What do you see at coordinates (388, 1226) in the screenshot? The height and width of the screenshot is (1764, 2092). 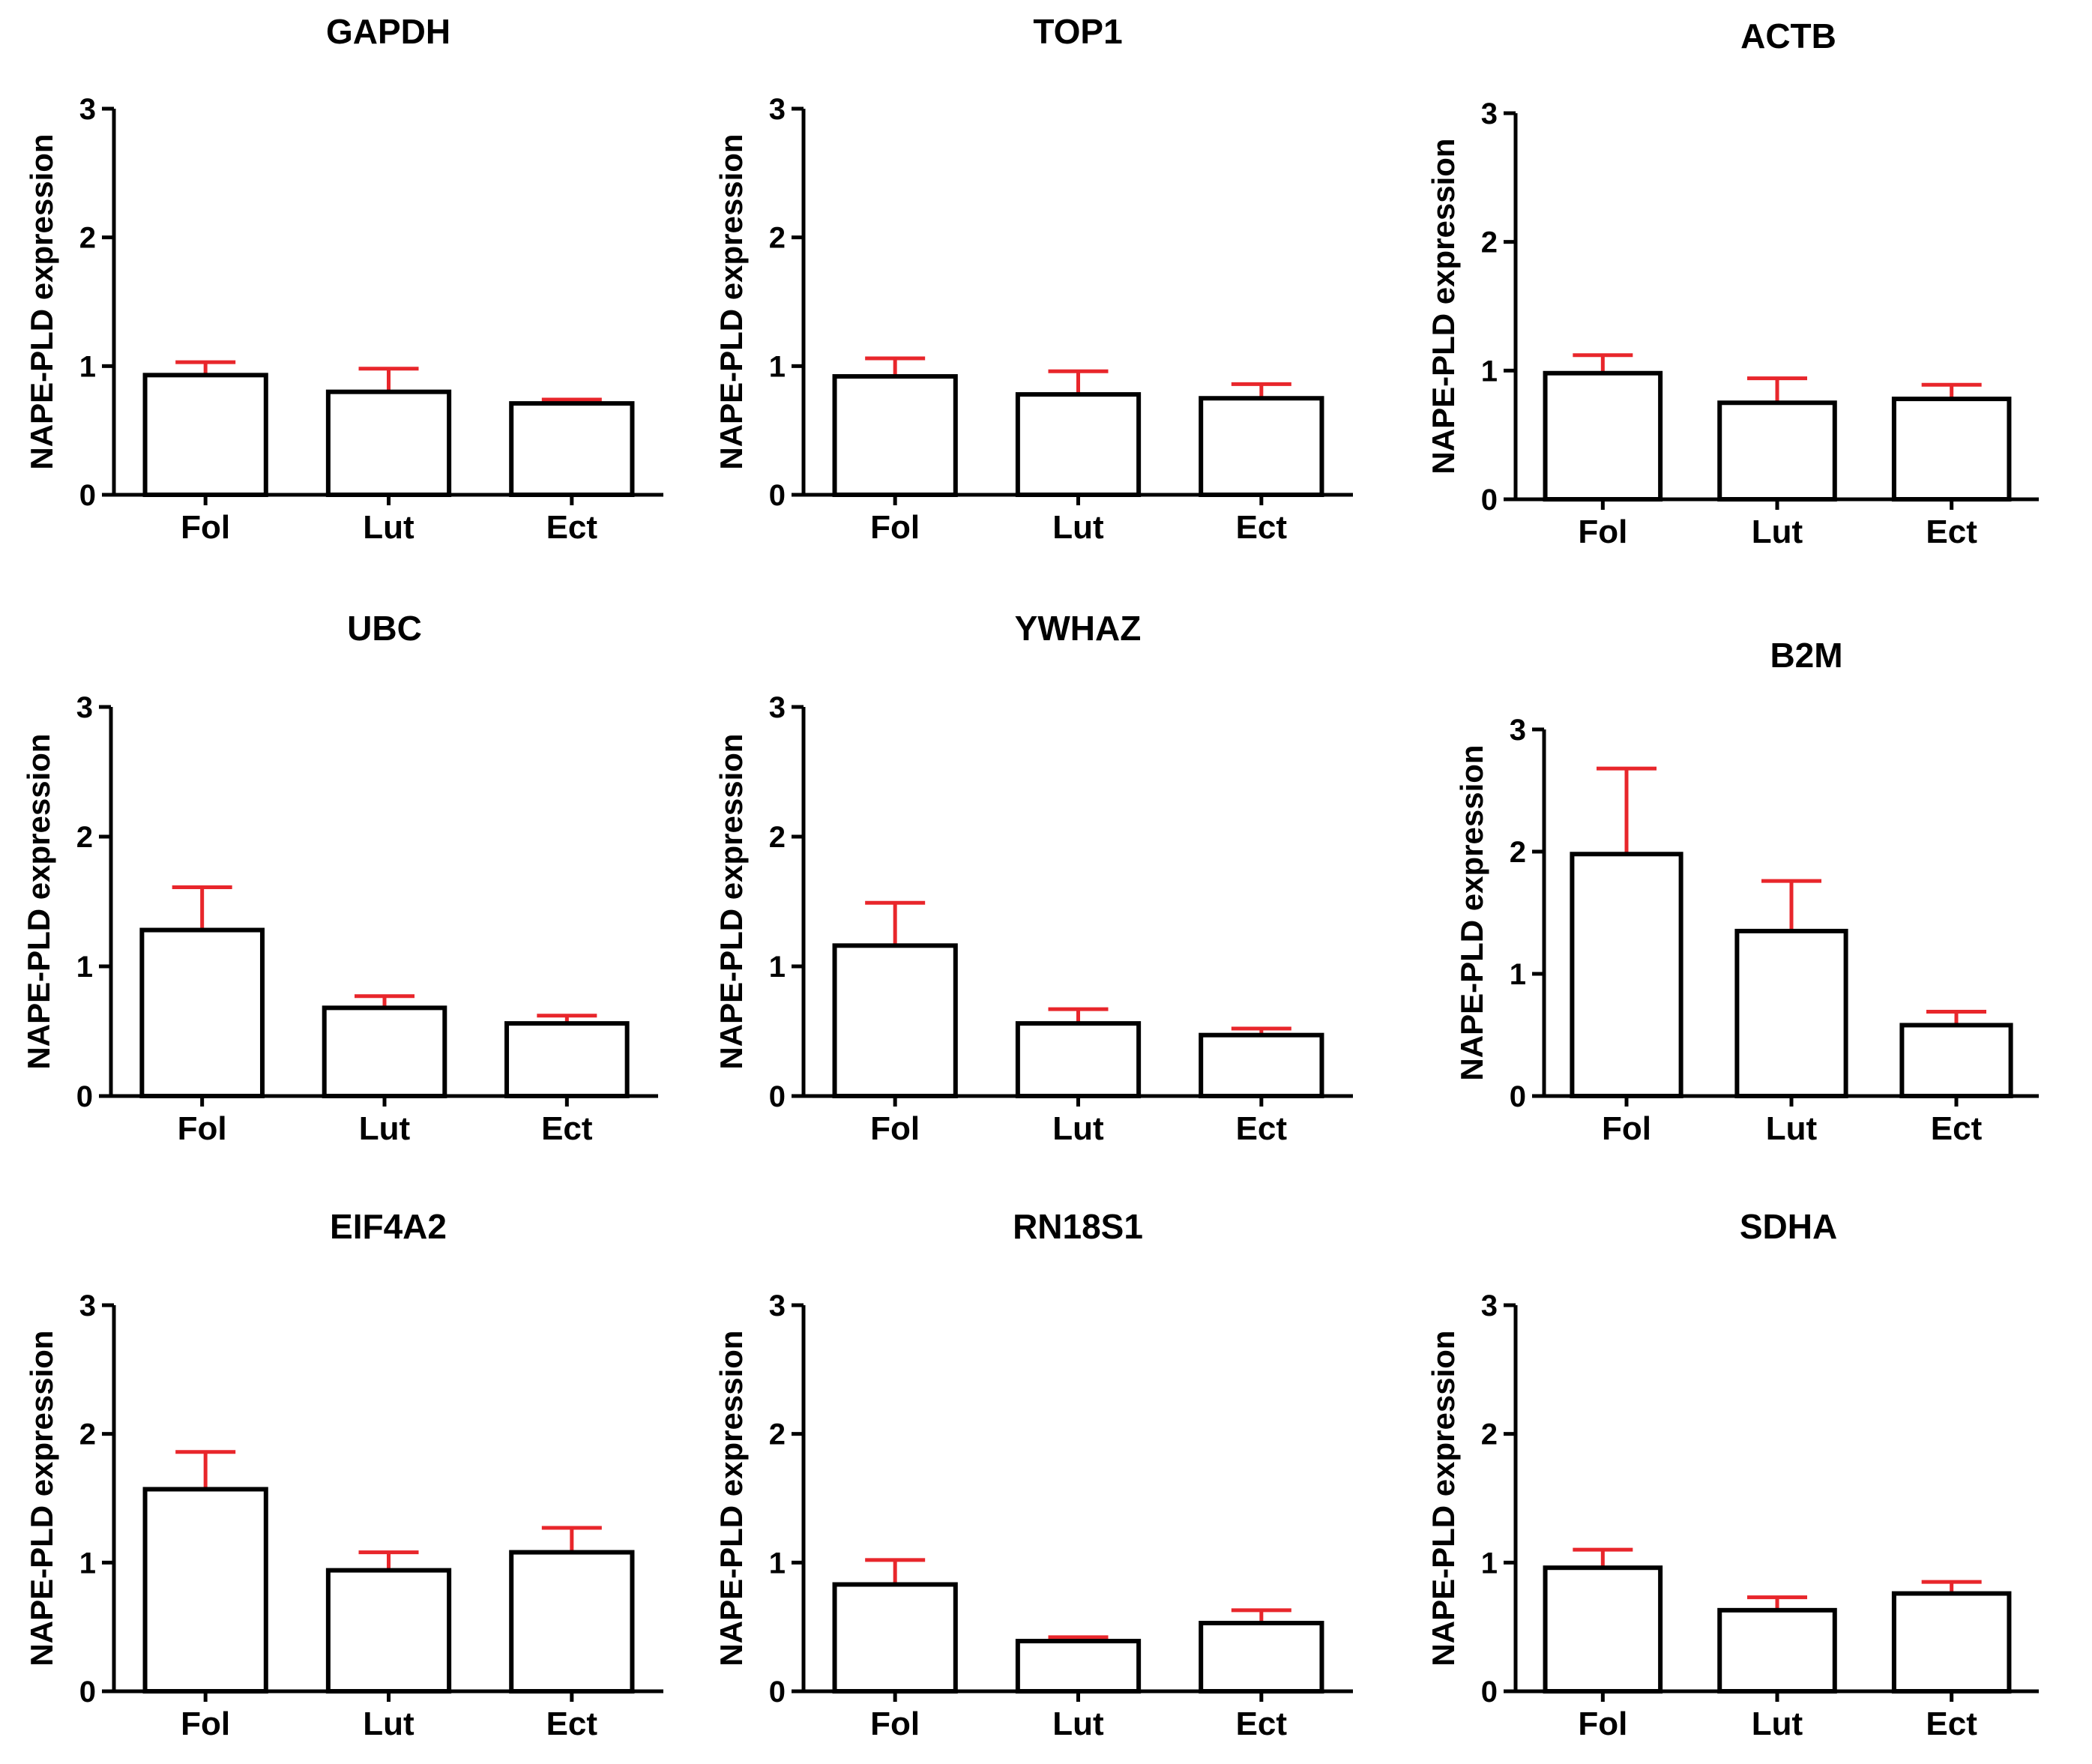 I see `chart-title: EIF4A2` at bounding box center [388, 1226].